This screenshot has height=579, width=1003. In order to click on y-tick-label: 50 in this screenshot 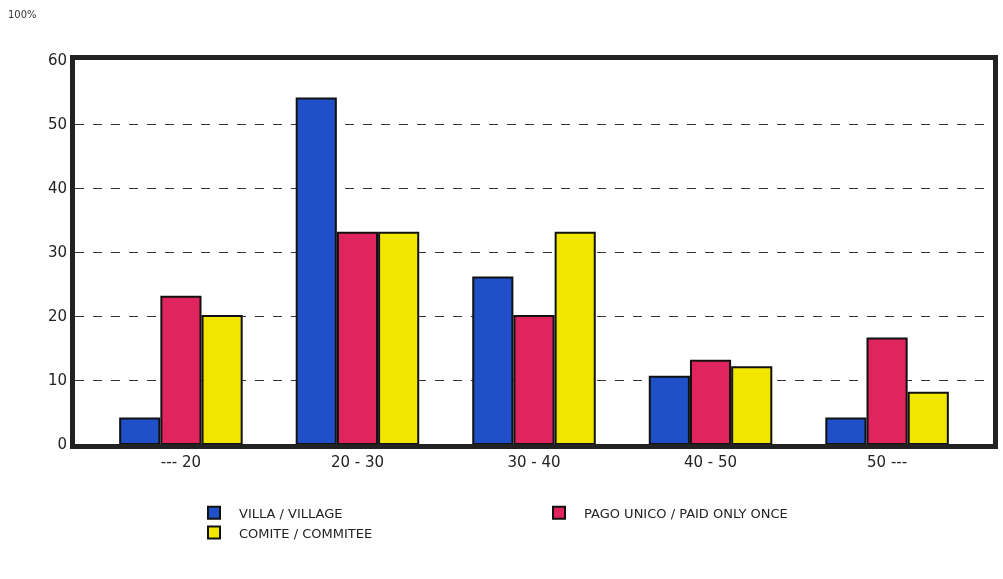, I will do `click(57, 124)`.